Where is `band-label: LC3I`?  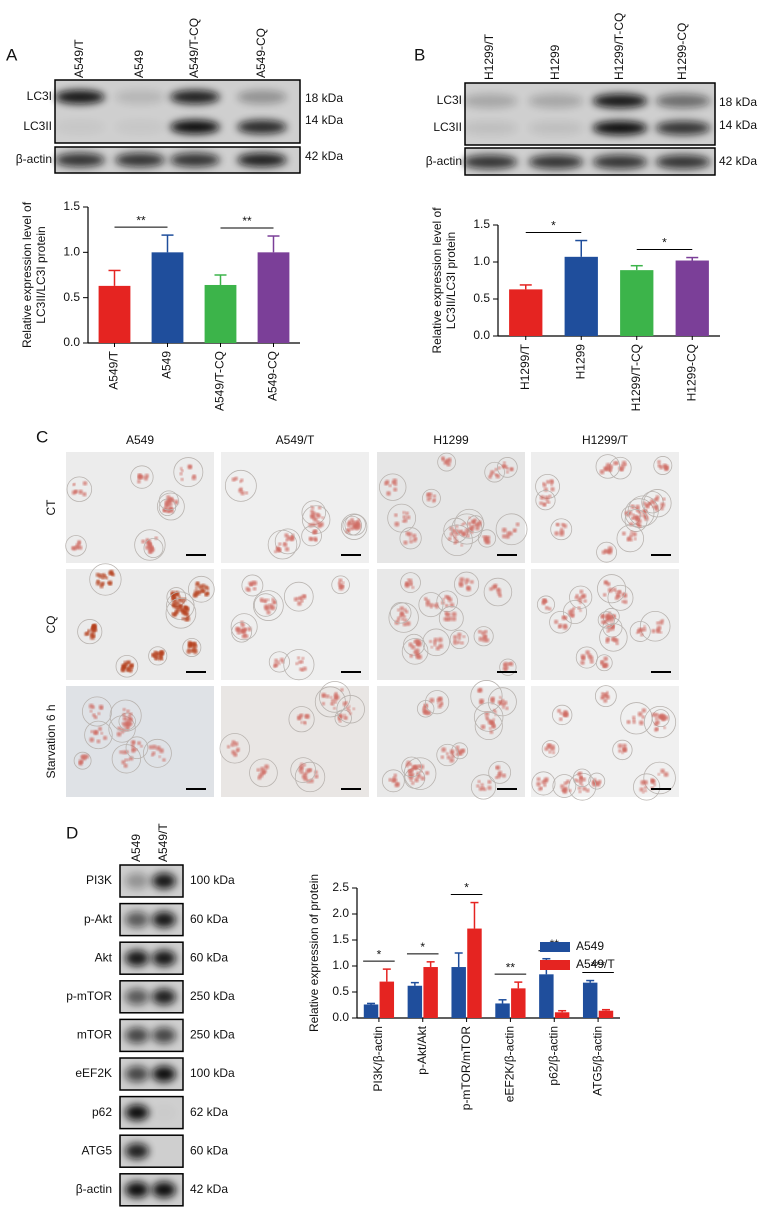 band-label: LC3I is located at coordinates (39, 96).